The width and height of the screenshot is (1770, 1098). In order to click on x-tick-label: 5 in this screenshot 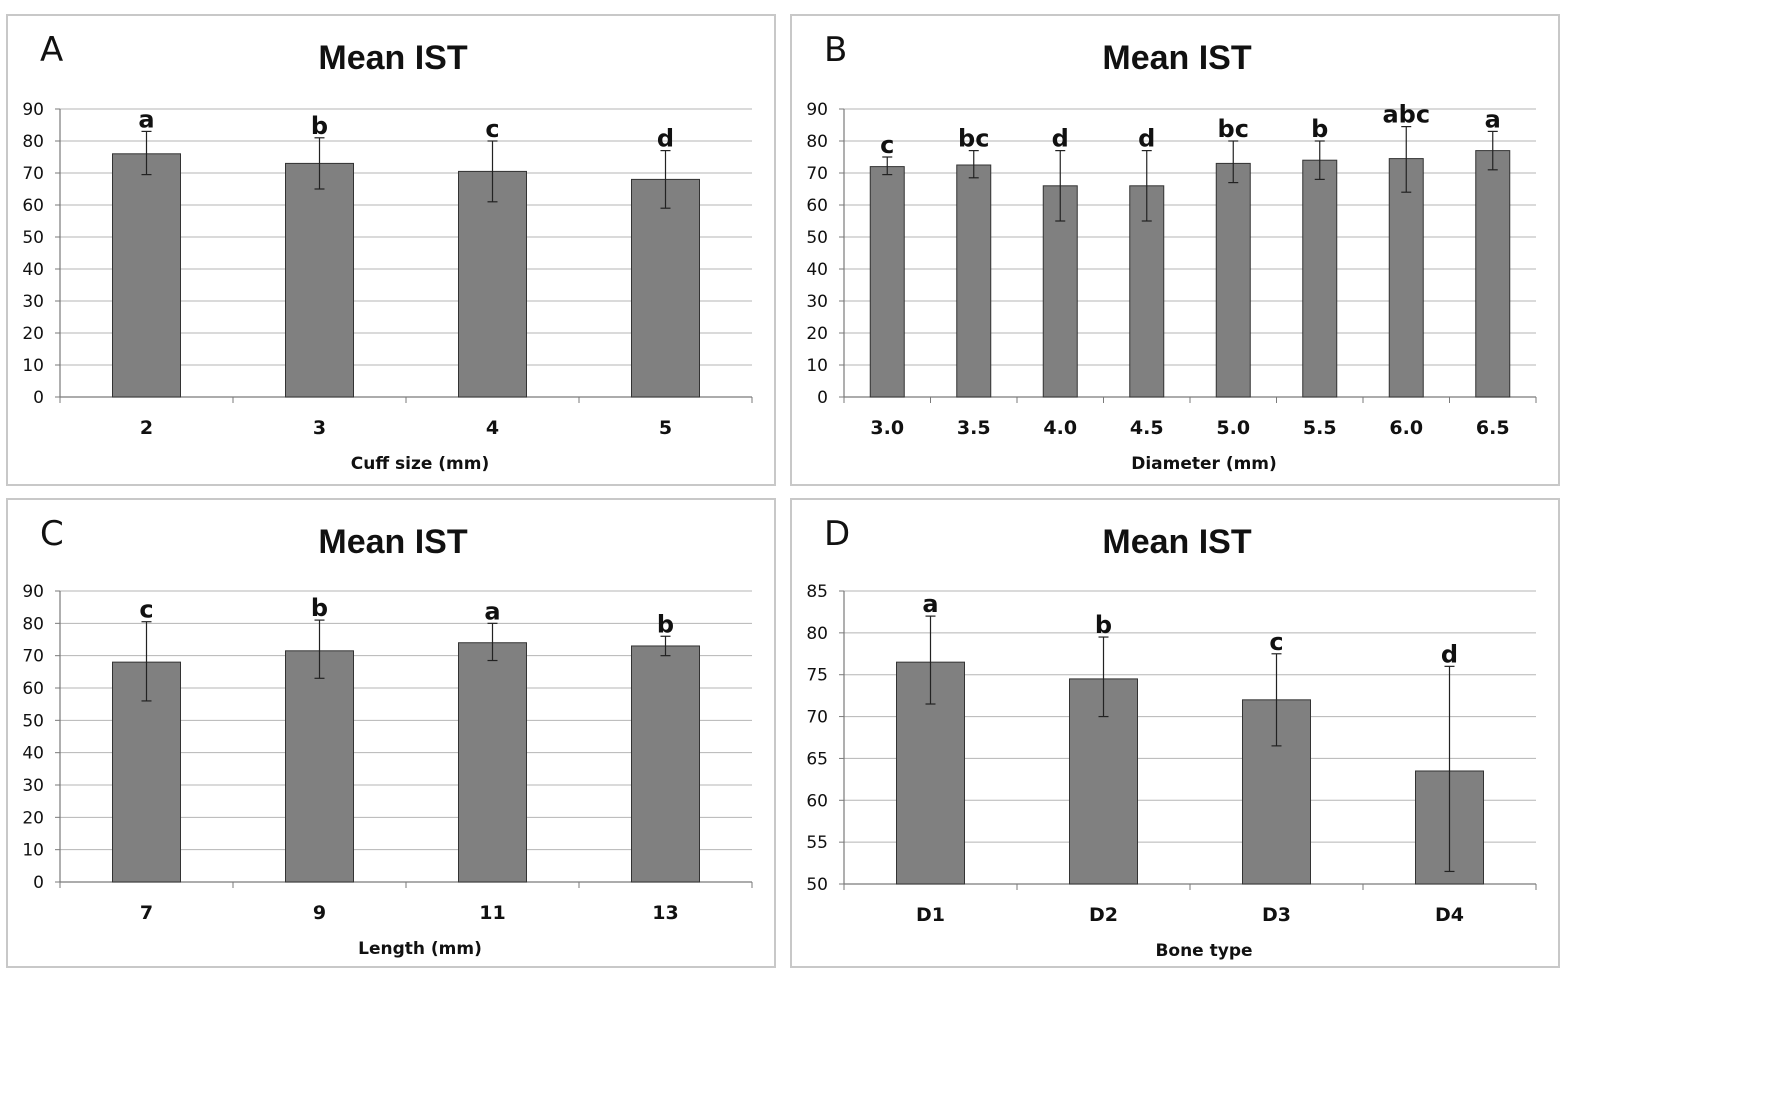, I will do `click(665, 428)`.